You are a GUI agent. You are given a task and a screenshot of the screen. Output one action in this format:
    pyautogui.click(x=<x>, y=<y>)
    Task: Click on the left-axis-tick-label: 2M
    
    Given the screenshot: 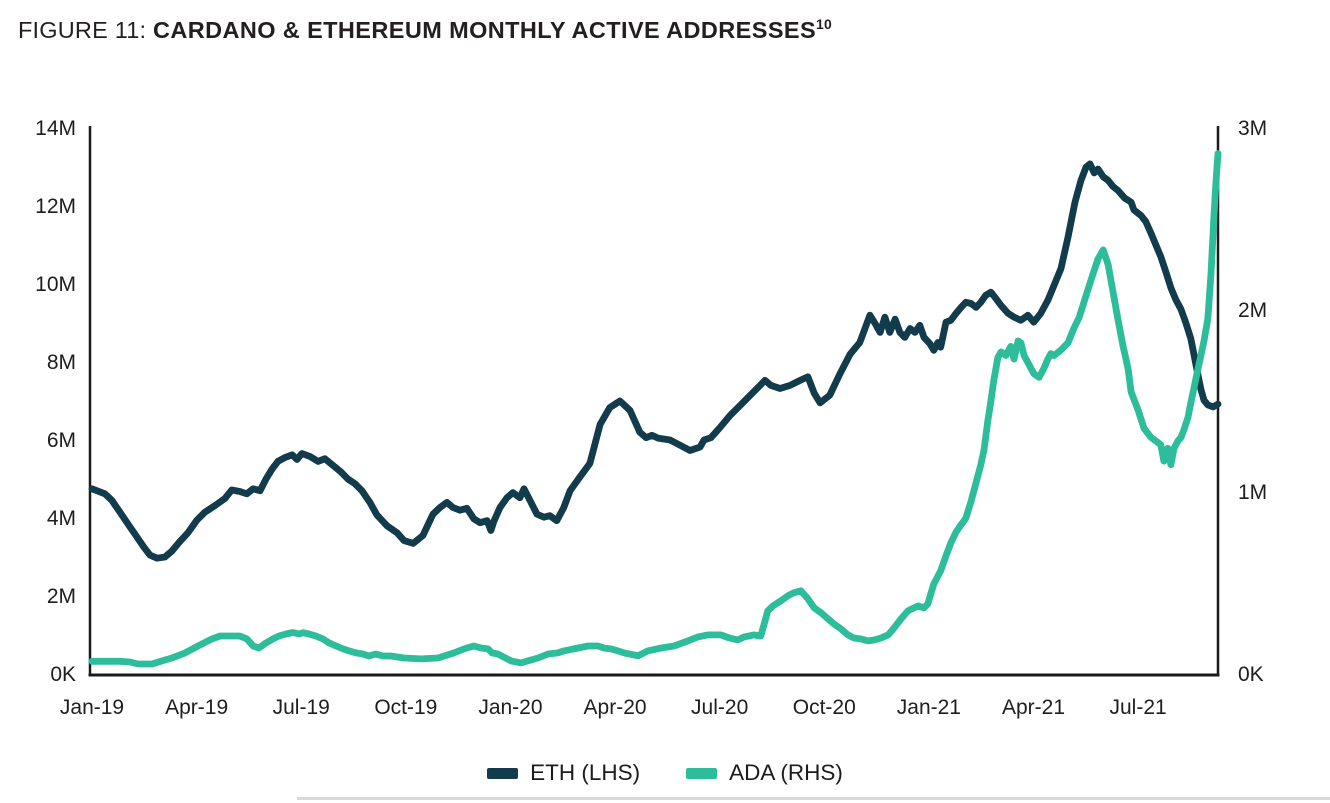 What is the action you would take?
    pyautogui.click(x=61, y=596)
    